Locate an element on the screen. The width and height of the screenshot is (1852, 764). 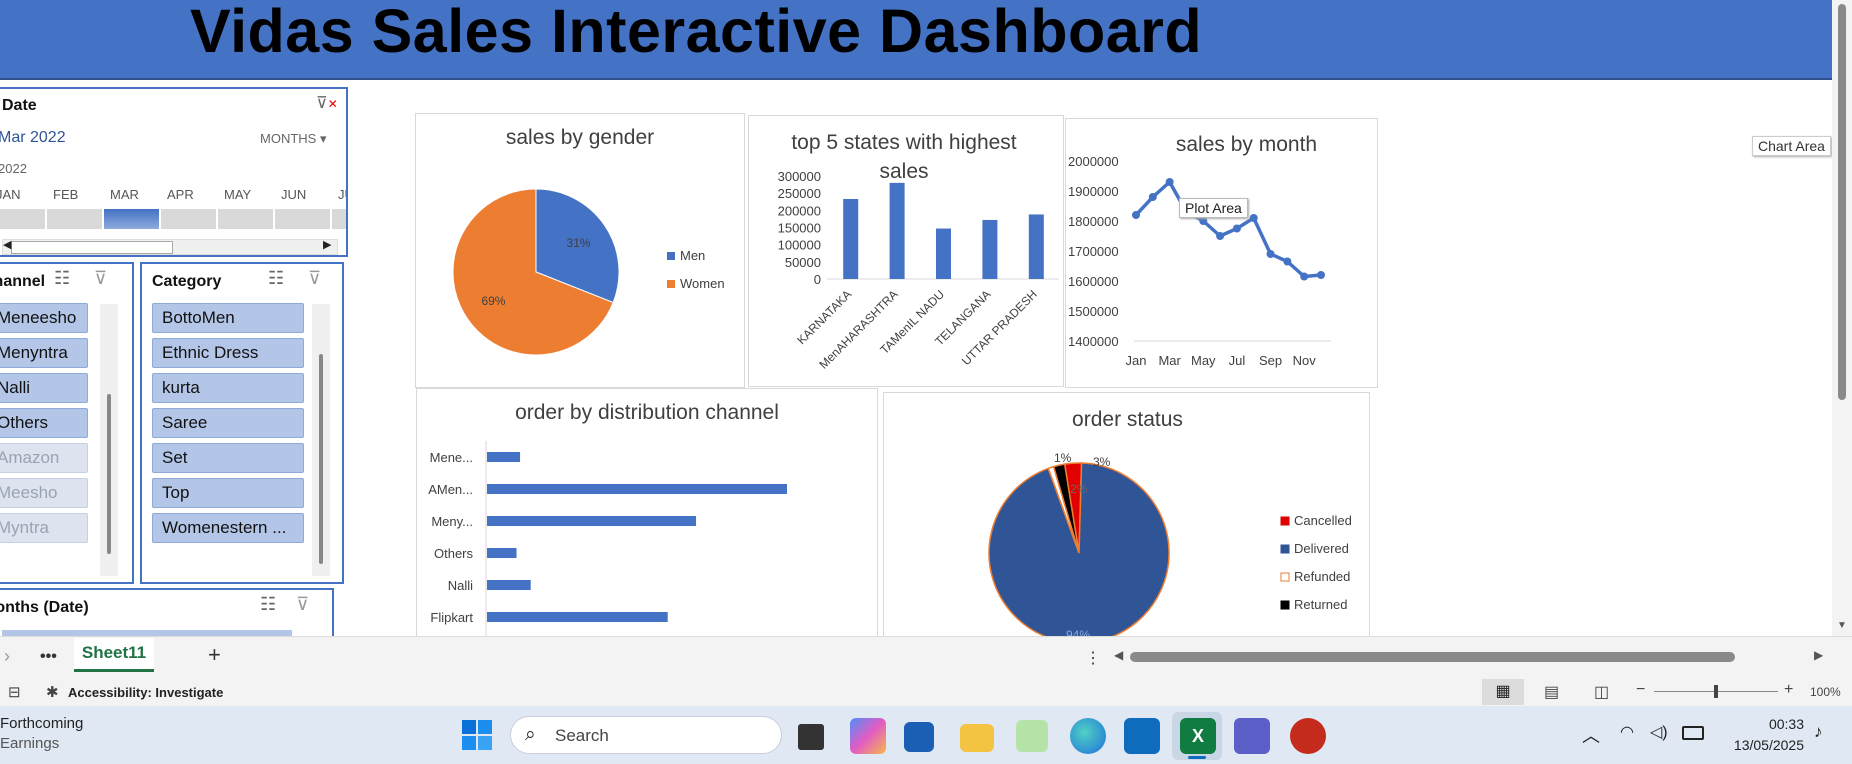
vertical-scroll-thumb is located at coordinates (1842, 202).